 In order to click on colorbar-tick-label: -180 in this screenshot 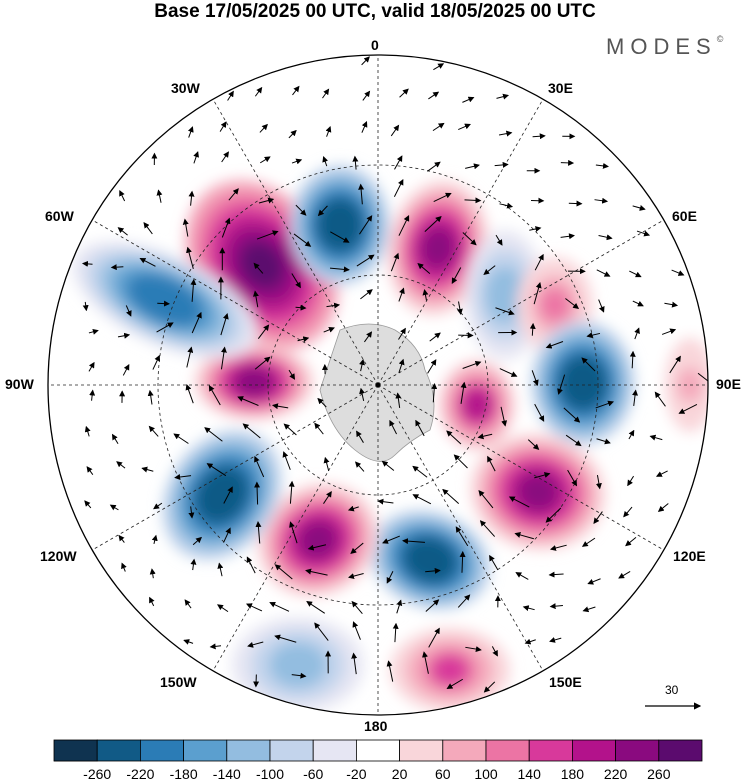, I will do `click(183, 774)`.